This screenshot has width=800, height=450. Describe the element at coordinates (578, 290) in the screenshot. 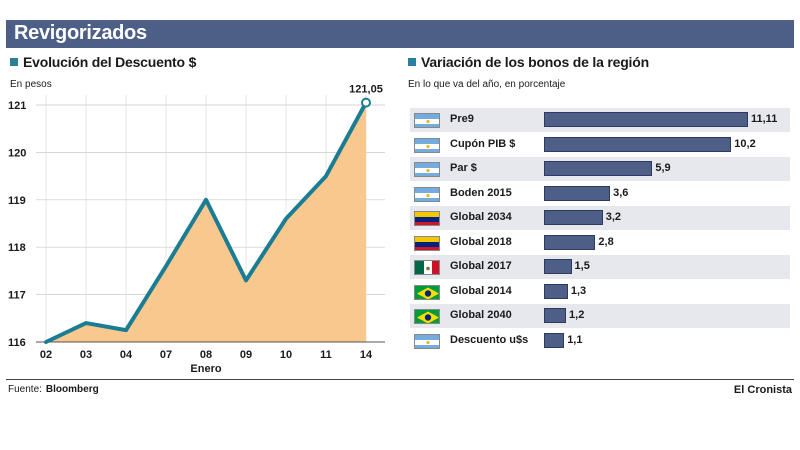

I see `bar-value-label: 1,3` at that location.